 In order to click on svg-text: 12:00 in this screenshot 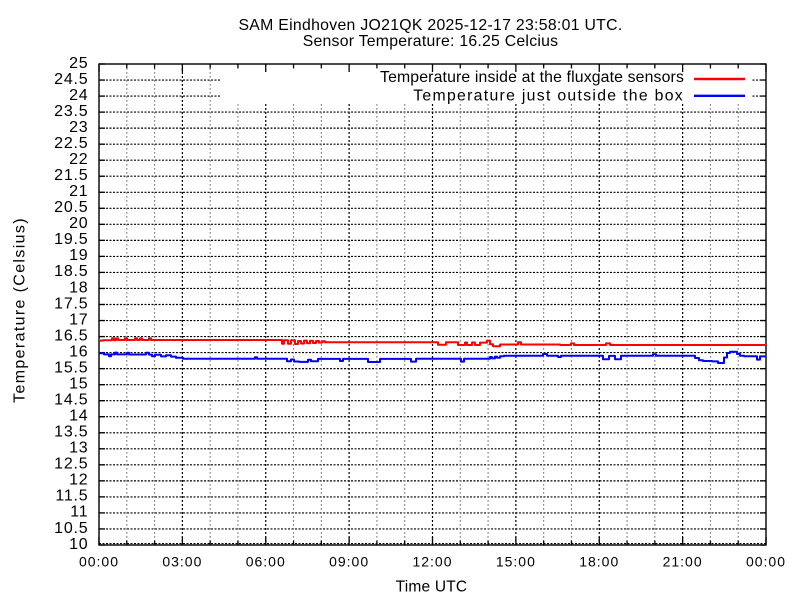, I will do `click(432, 562)`.